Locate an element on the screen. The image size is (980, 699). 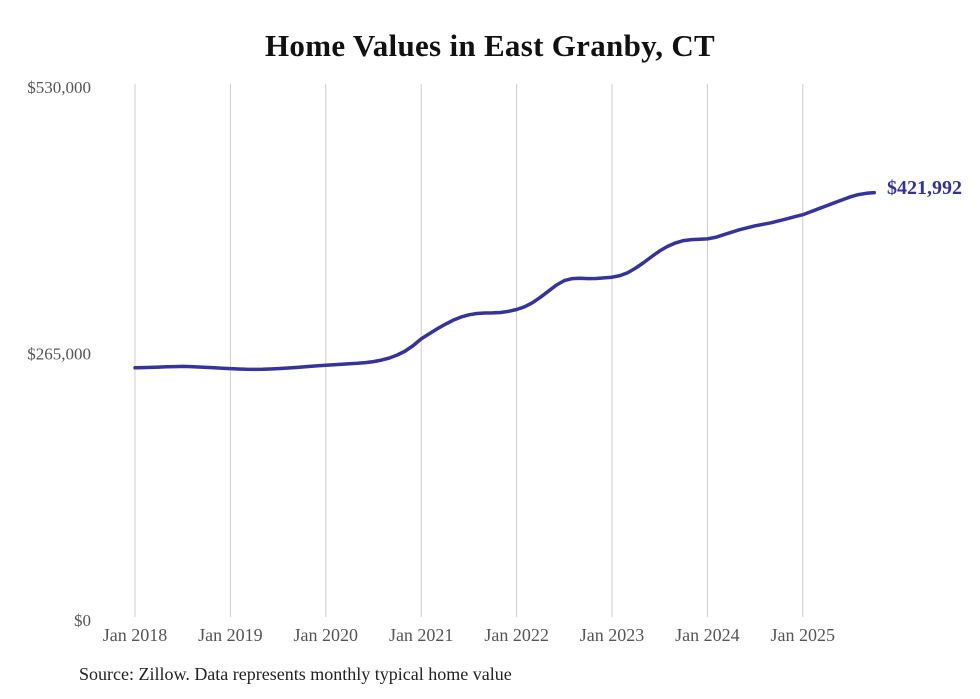
y-tick-label: $0 is located at coordinates (82, 620).